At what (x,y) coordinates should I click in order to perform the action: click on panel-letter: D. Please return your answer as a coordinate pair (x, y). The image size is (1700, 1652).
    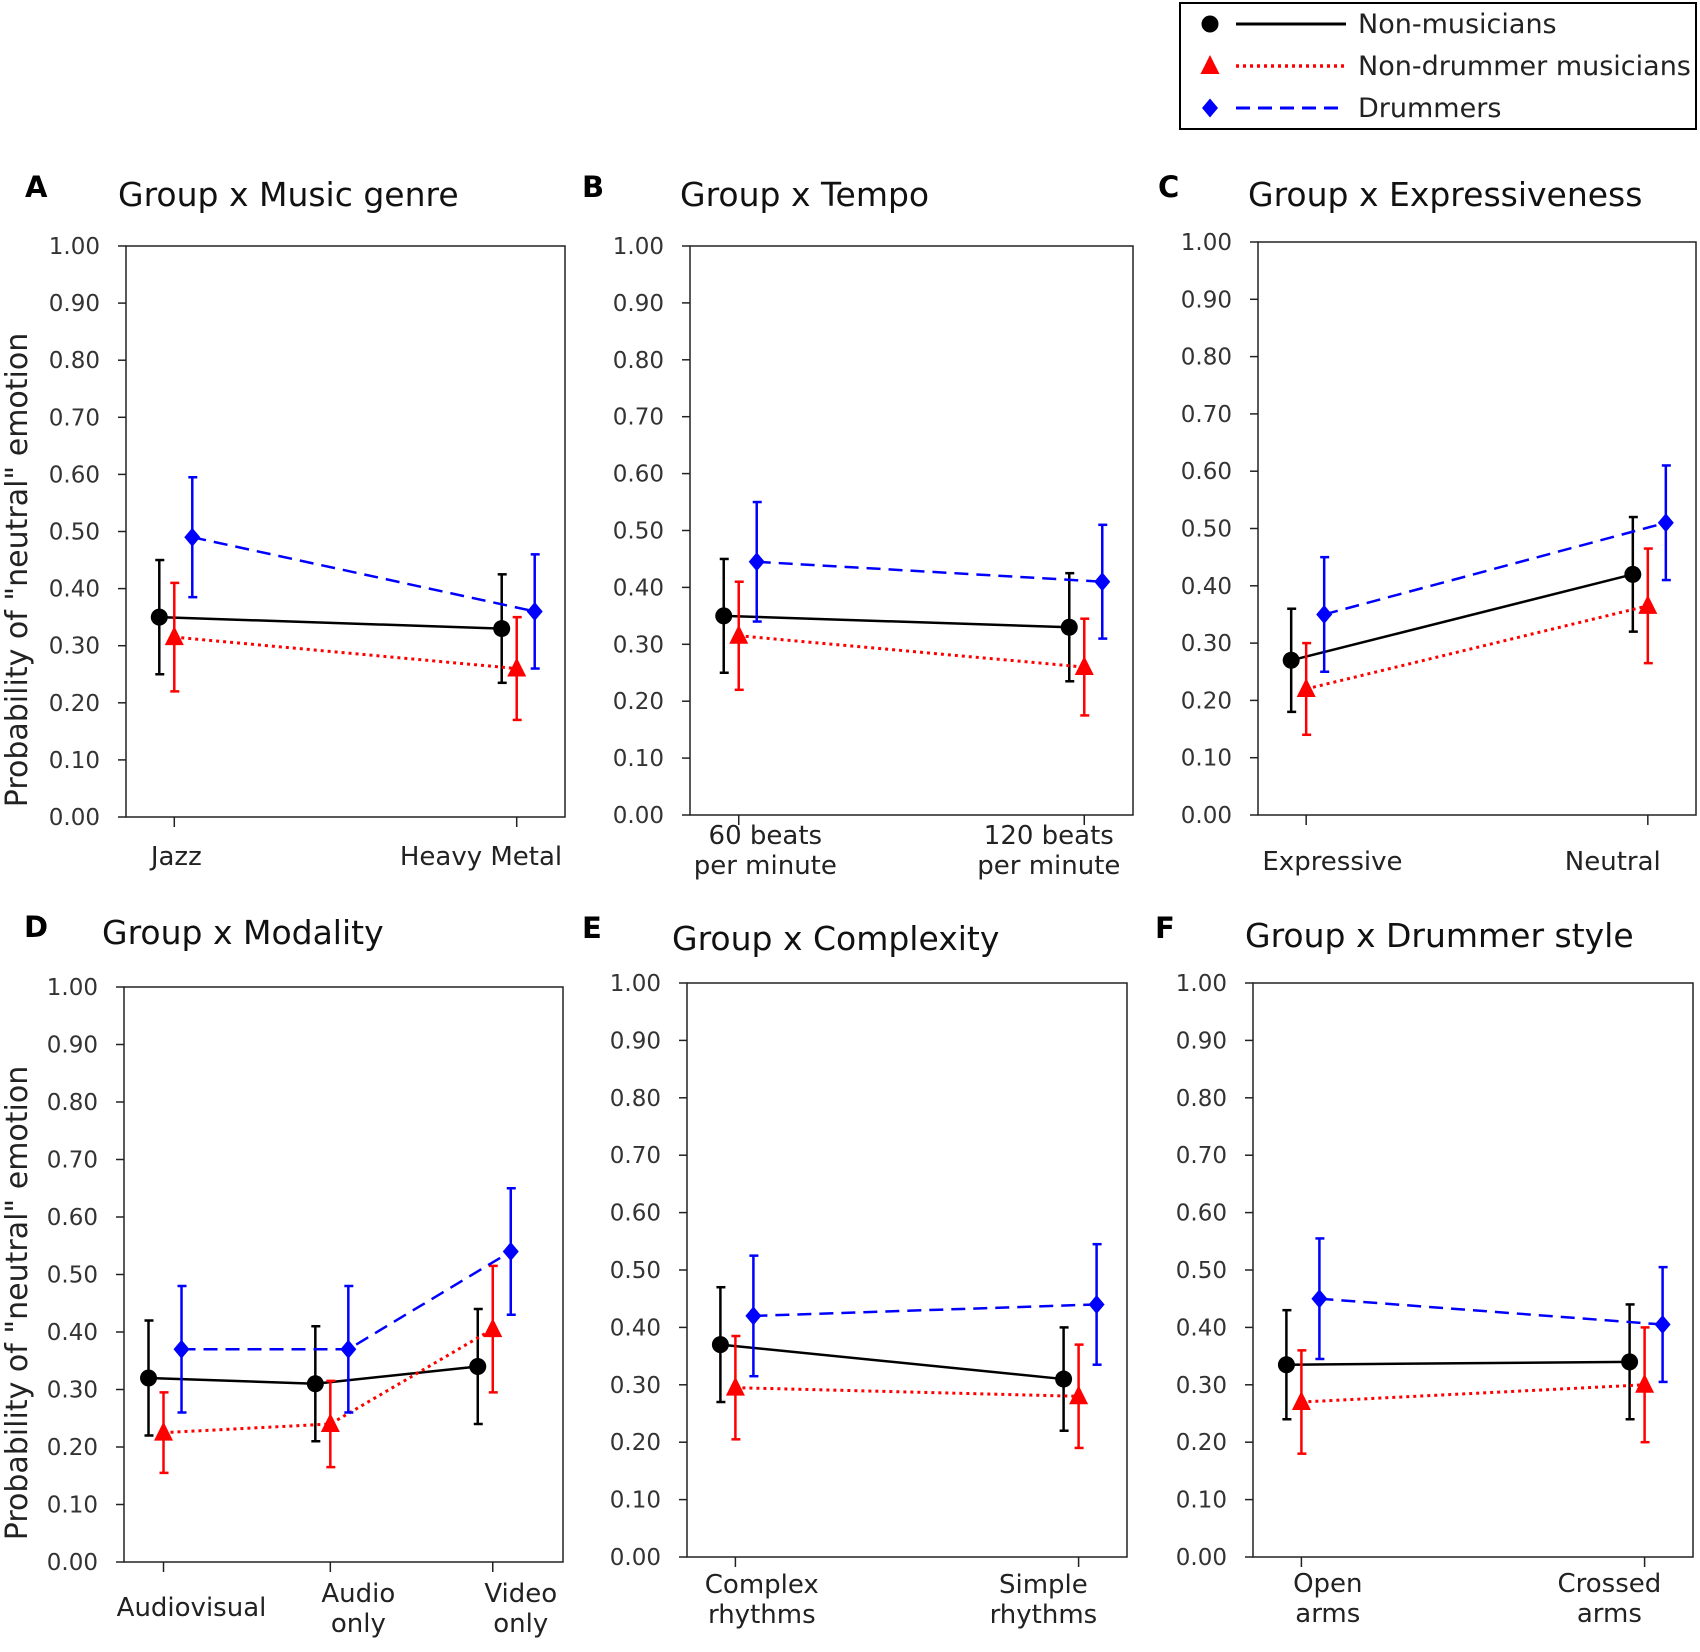
    Looking at the image, I should click on (36, 927).